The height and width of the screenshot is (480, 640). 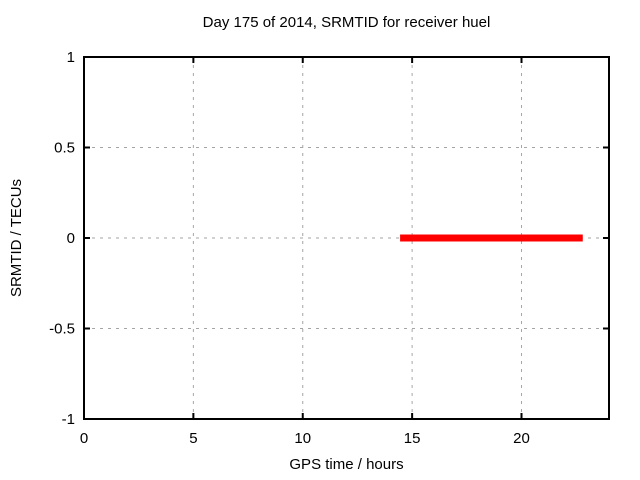 I want to click on y-tick-label: 0, so click(x=71, y=238).